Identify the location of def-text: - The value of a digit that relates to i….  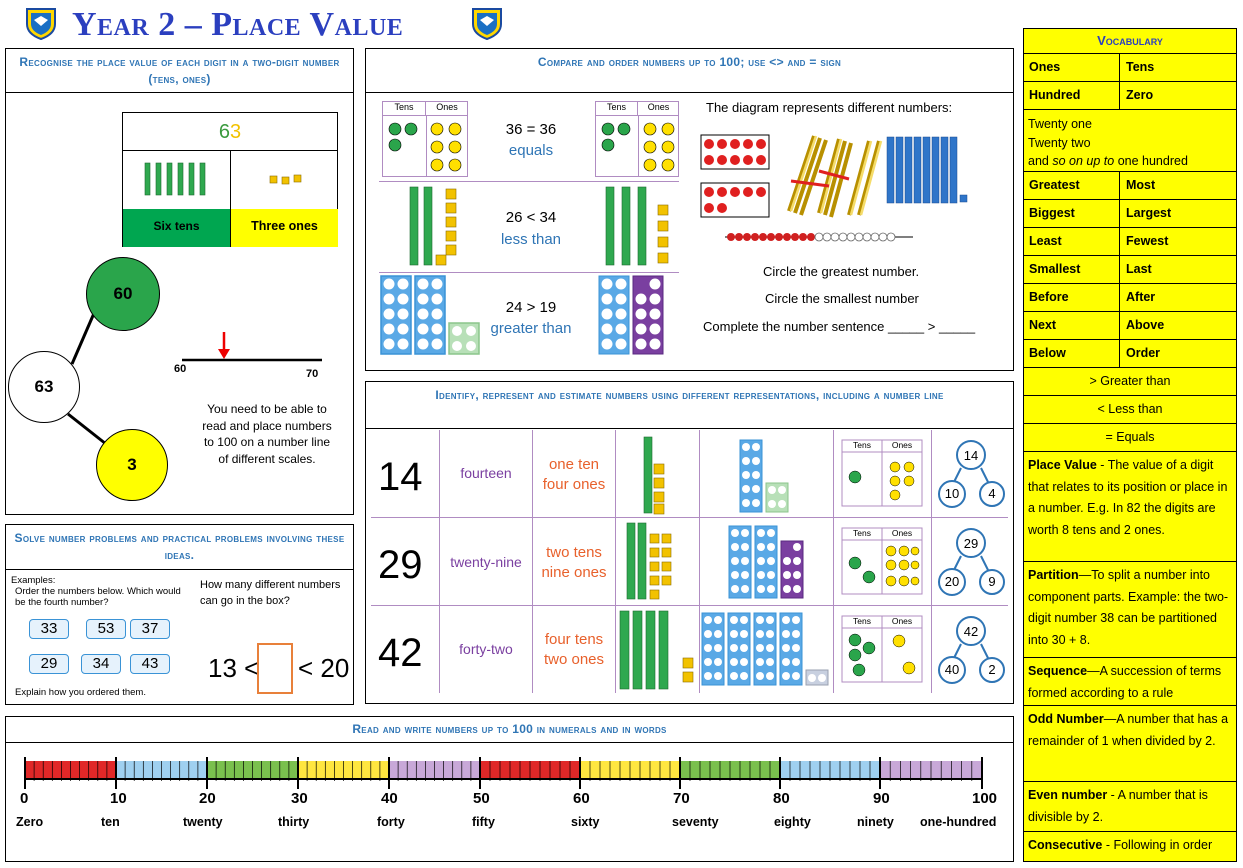
(1128, 497).